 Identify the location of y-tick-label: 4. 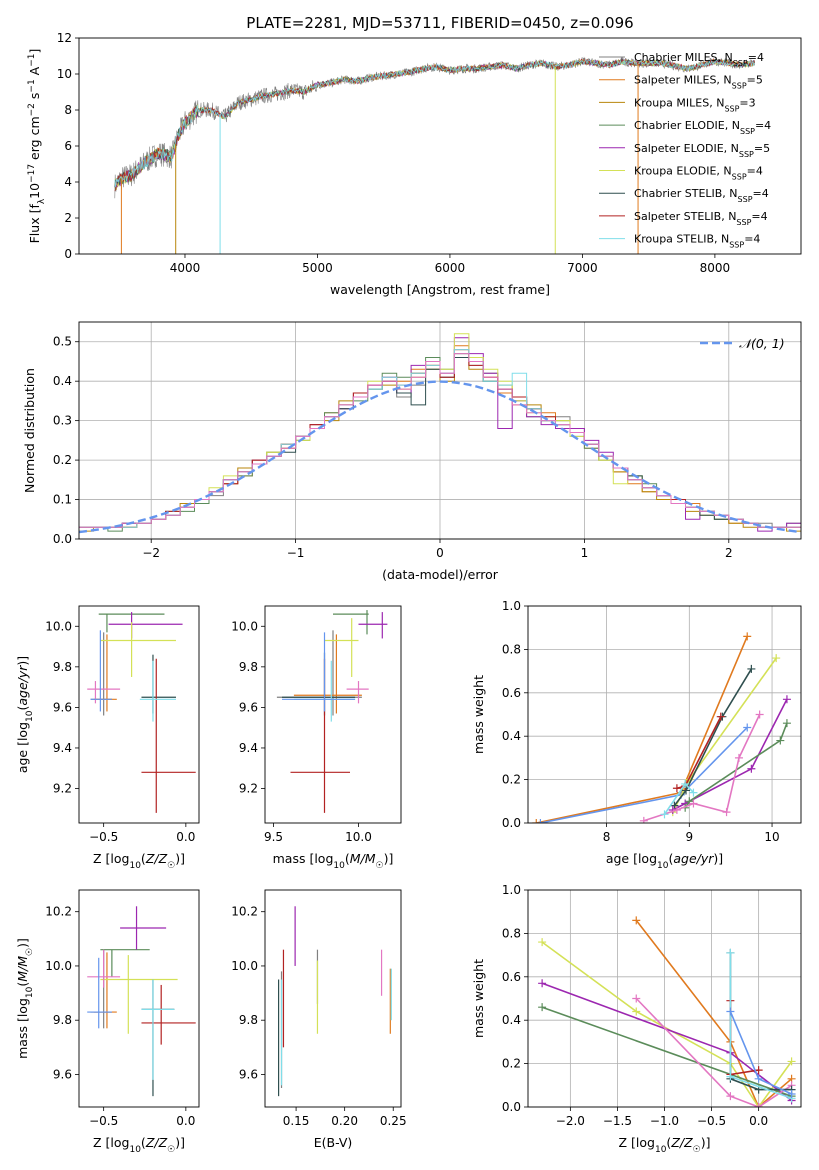
(68, 182).